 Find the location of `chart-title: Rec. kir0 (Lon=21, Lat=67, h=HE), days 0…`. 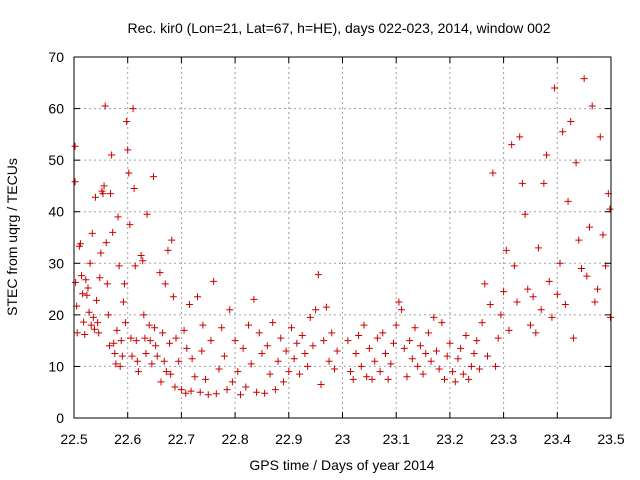

chart-title: Rec. kir0 (Lon=21, Lat=67, h=HE), days 0… is located at coordinates (339, 28).